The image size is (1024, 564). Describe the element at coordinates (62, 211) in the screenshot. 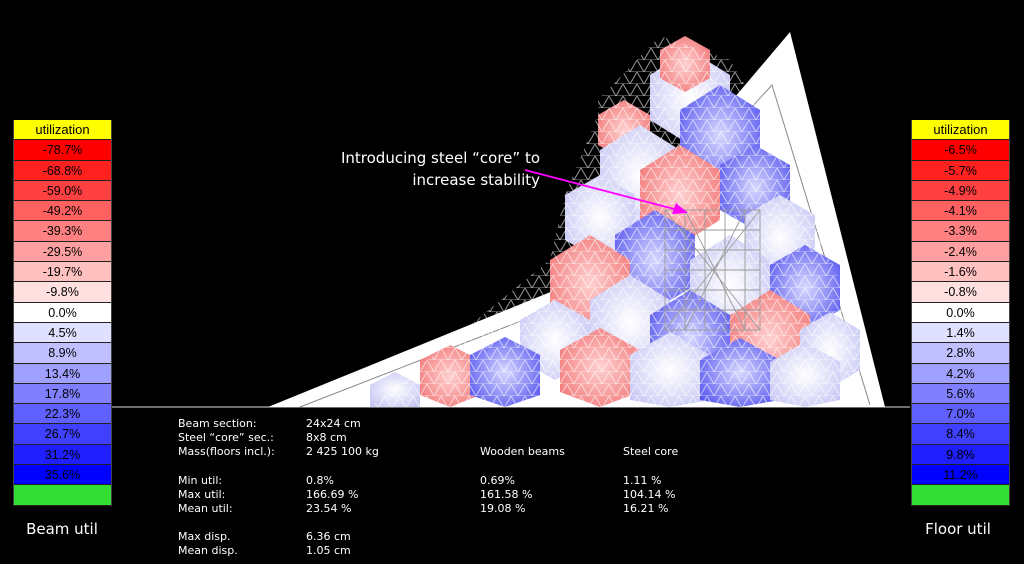

I see `legend-cell: -49.2%` at that location.